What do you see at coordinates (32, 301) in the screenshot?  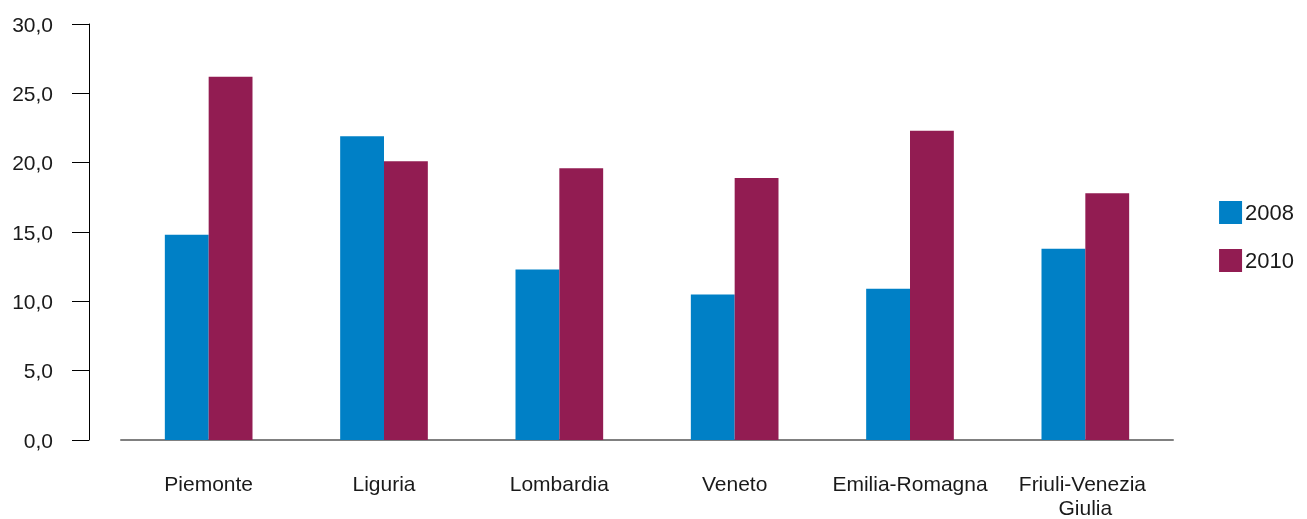 I see `y-tick-label: 10,0` at bounding box center [32, 301].